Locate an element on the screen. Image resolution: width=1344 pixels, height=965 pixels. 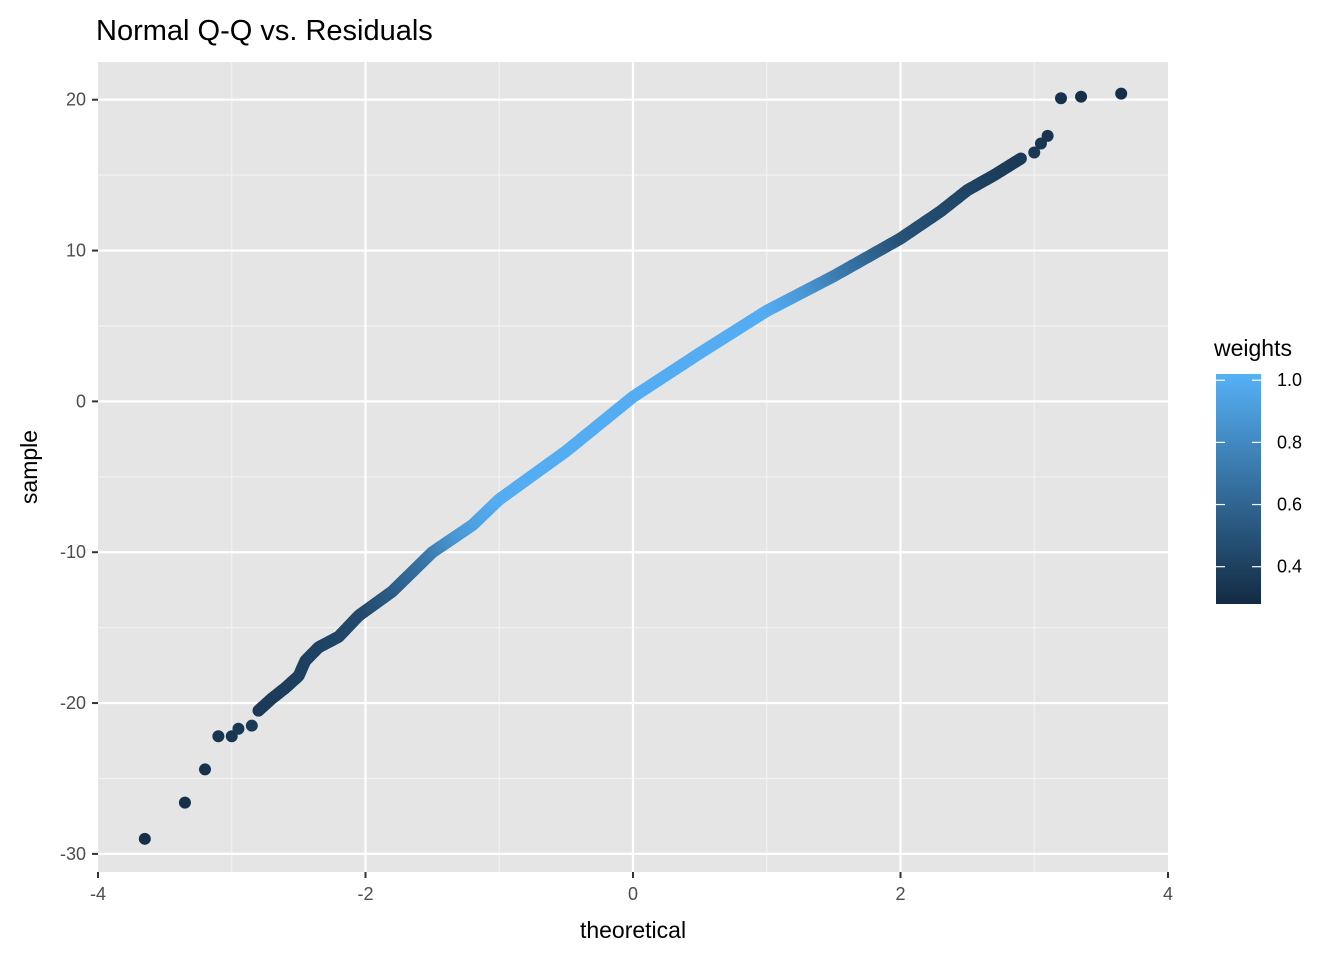
y-axis-title: sample is located at coordinates (29, 467).